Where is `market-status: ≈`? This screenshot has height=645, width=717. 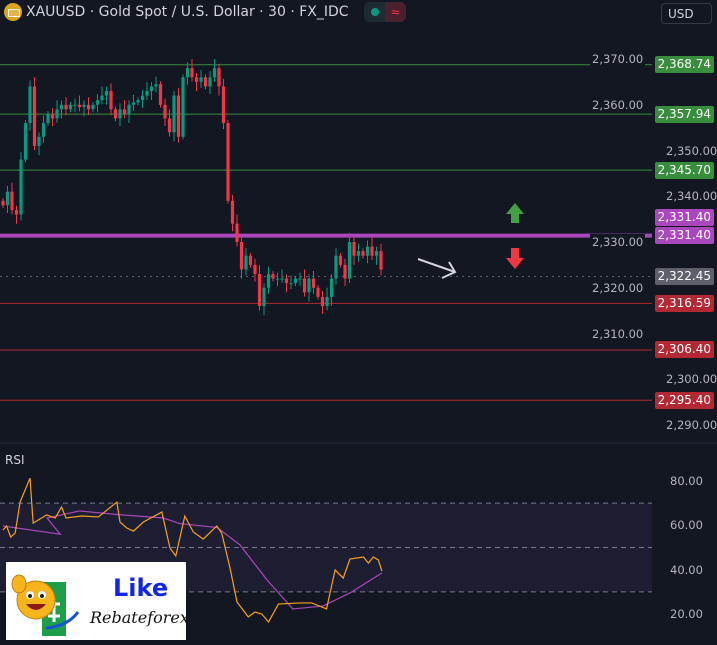 market-status: ≈ is located at coordinates (385, 12).